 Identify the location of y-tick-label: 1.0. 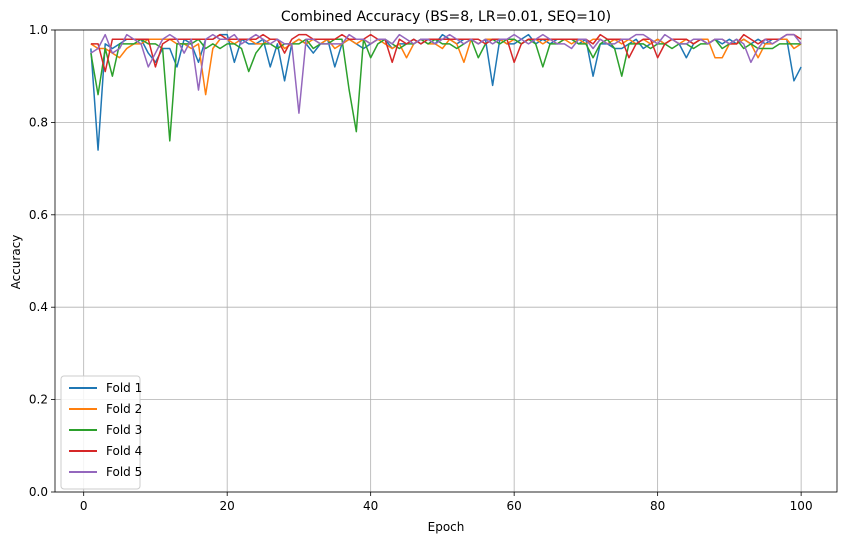
(38, 30).